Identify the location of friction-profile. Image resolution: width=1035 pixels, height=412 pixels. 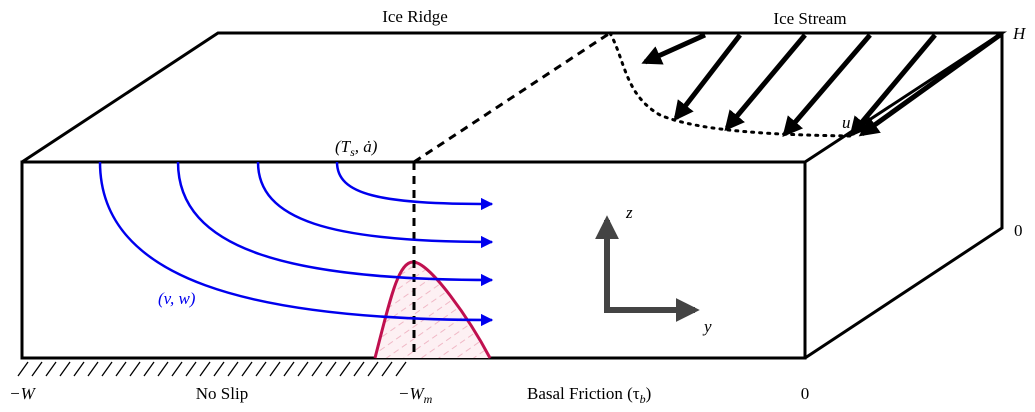
(432, 310).